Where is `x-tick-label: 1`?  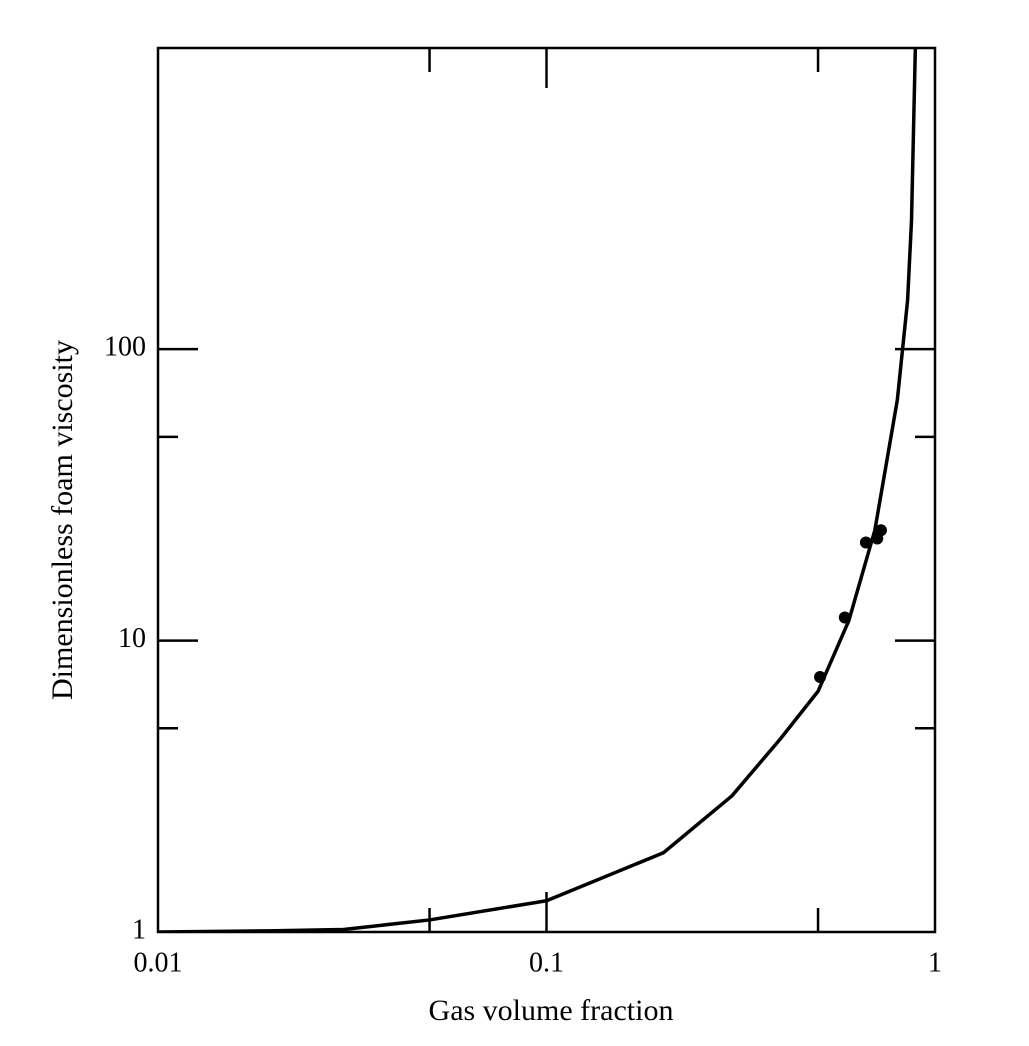
x-tick-label: 1 is located at coordinates (935, 962).